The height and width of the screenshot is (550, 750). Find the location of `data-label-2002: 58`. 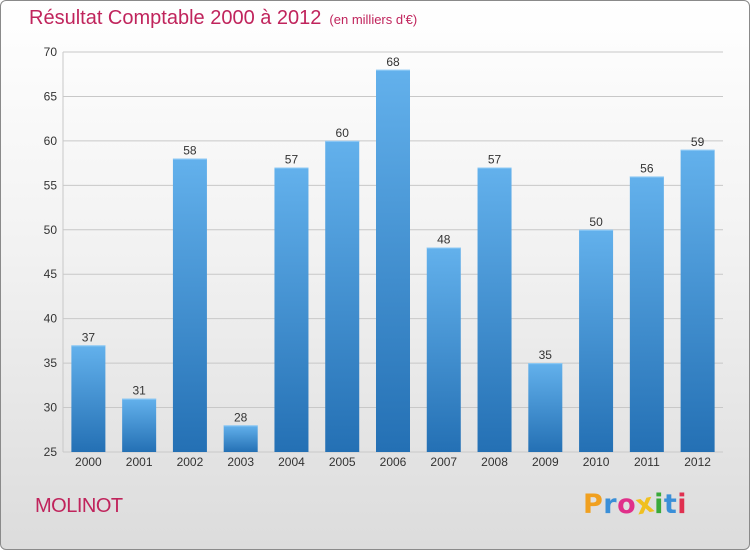

data-label-2002: 58 is located at coordinates (190, 151).